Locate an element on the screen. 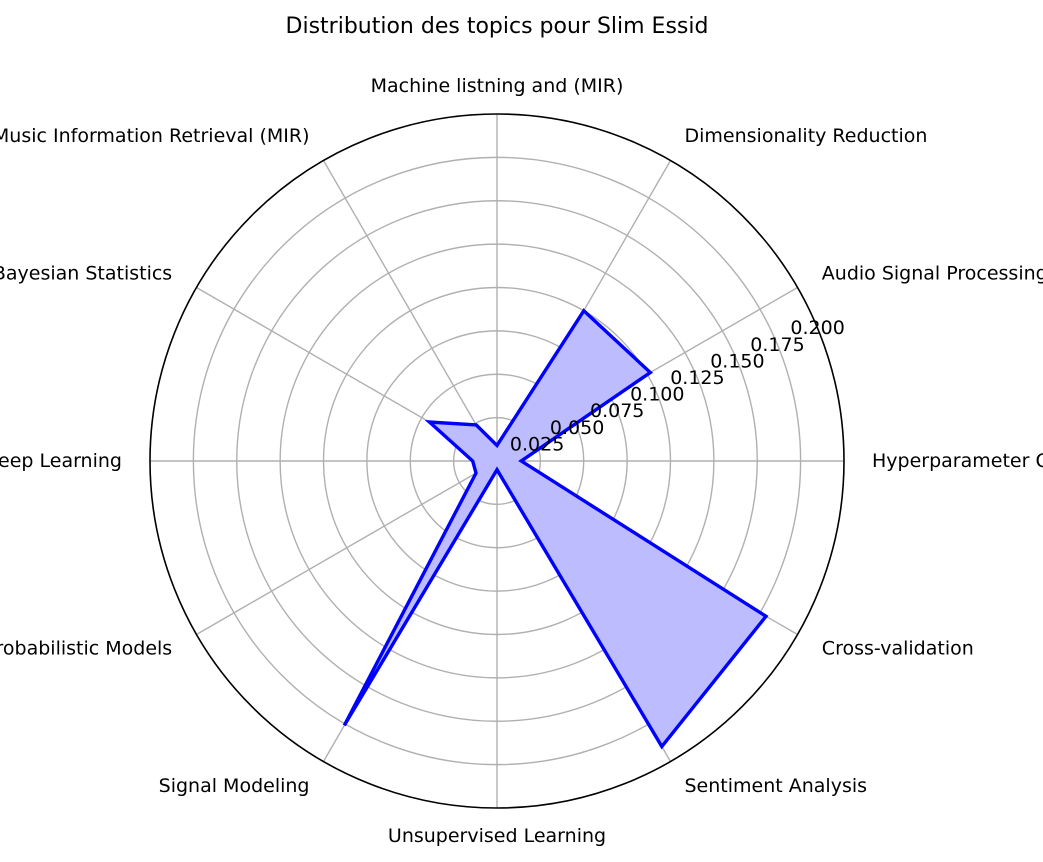  radial-tick-2: 0.075 is located at coordinates (617, 411).